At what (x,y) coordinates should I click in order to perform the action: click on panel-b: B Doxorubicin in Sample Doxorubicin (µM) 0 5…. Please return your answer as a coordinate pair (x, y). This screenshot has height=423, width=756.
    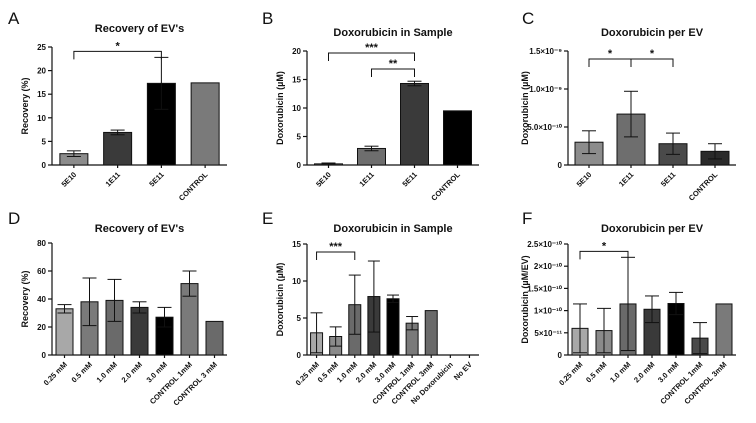
    Looking at the image, I should click on (370, 106).